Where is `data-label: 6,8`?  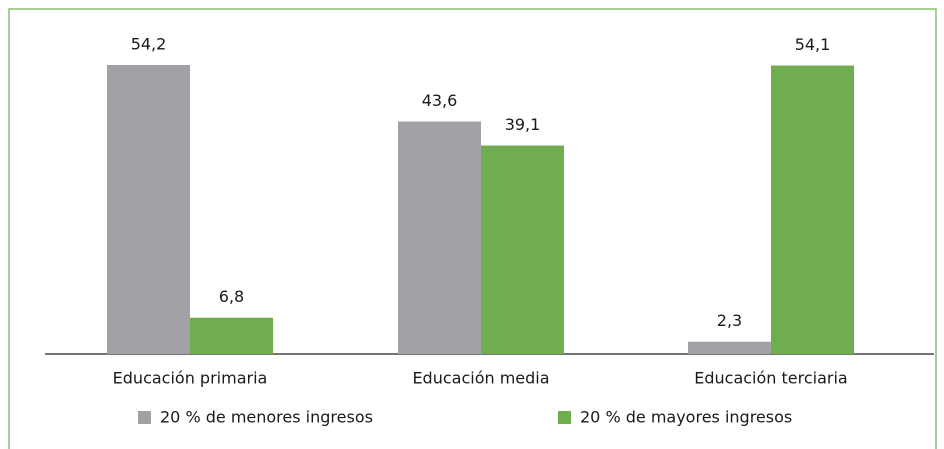 data-label: 6,8 is located at coordinates (231, 296).